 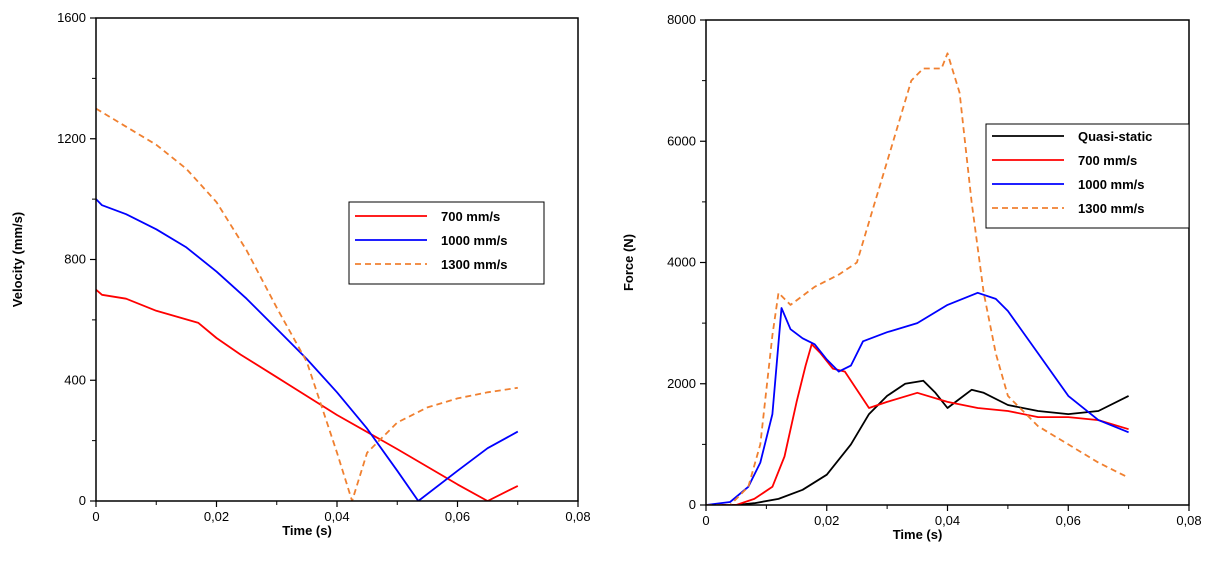 What do you see at coordinates (17, 259) in the screenshot?
I see `y-axis-title: Velocity (mm/s)` at bounding box center [17, 259].